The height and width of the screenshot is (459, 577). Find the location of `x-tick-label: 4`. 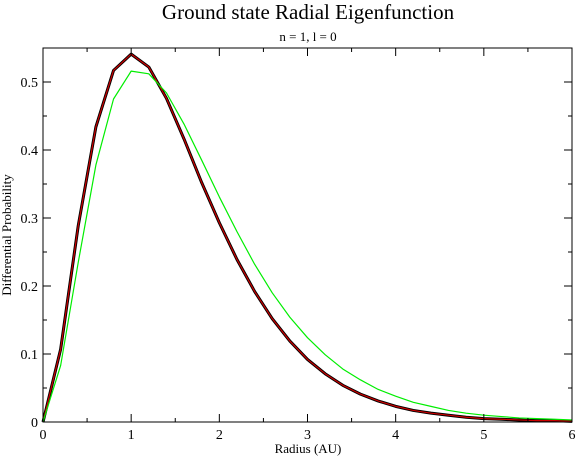

x-tick-label: 4 is located at coordinates (395, 435).